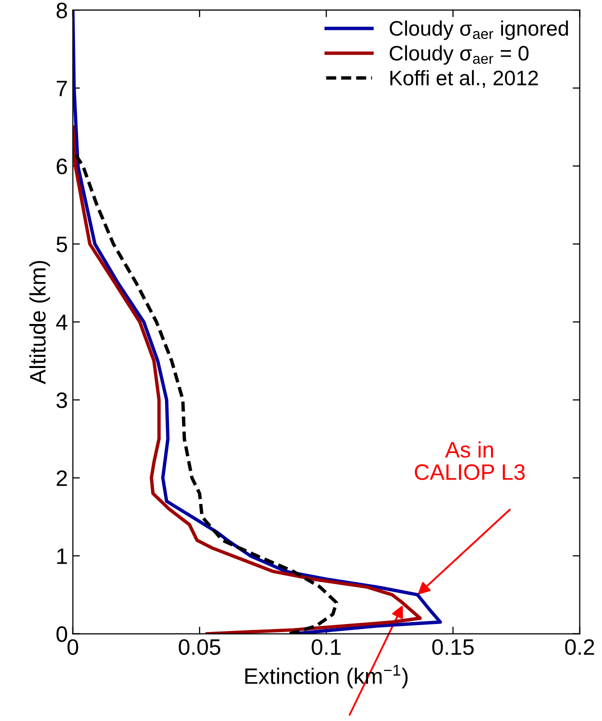 The image size is (602, 721). I want to click on x-tick-label: 0.05, so click(199, 647).